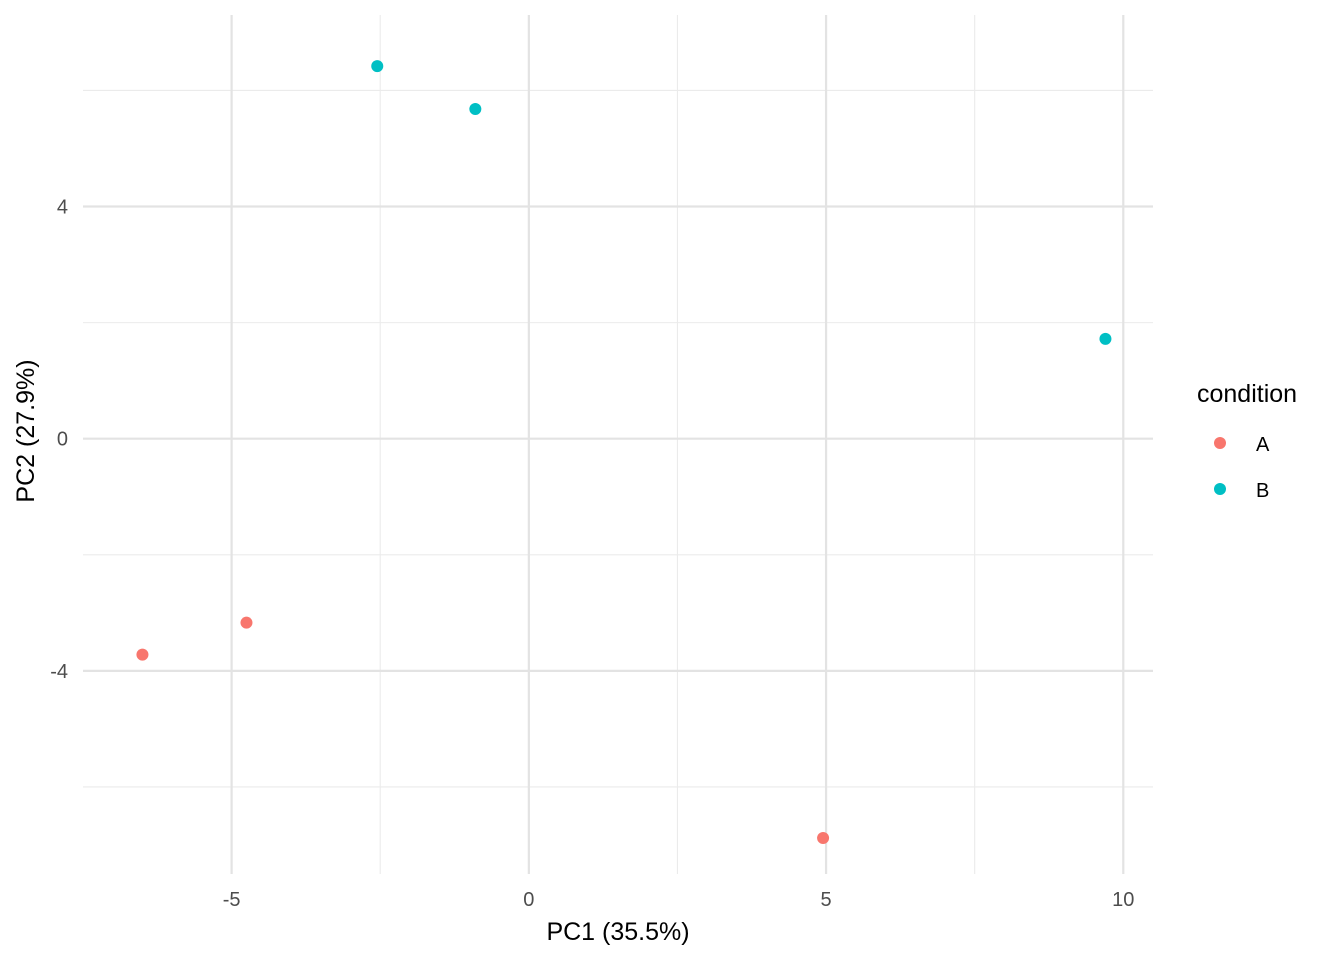 The height and width of the screenshot is (960, 1344). Describe the element at coordinates (59, 672) in the screenshot. I see `y-tick-label: -4` at that location.